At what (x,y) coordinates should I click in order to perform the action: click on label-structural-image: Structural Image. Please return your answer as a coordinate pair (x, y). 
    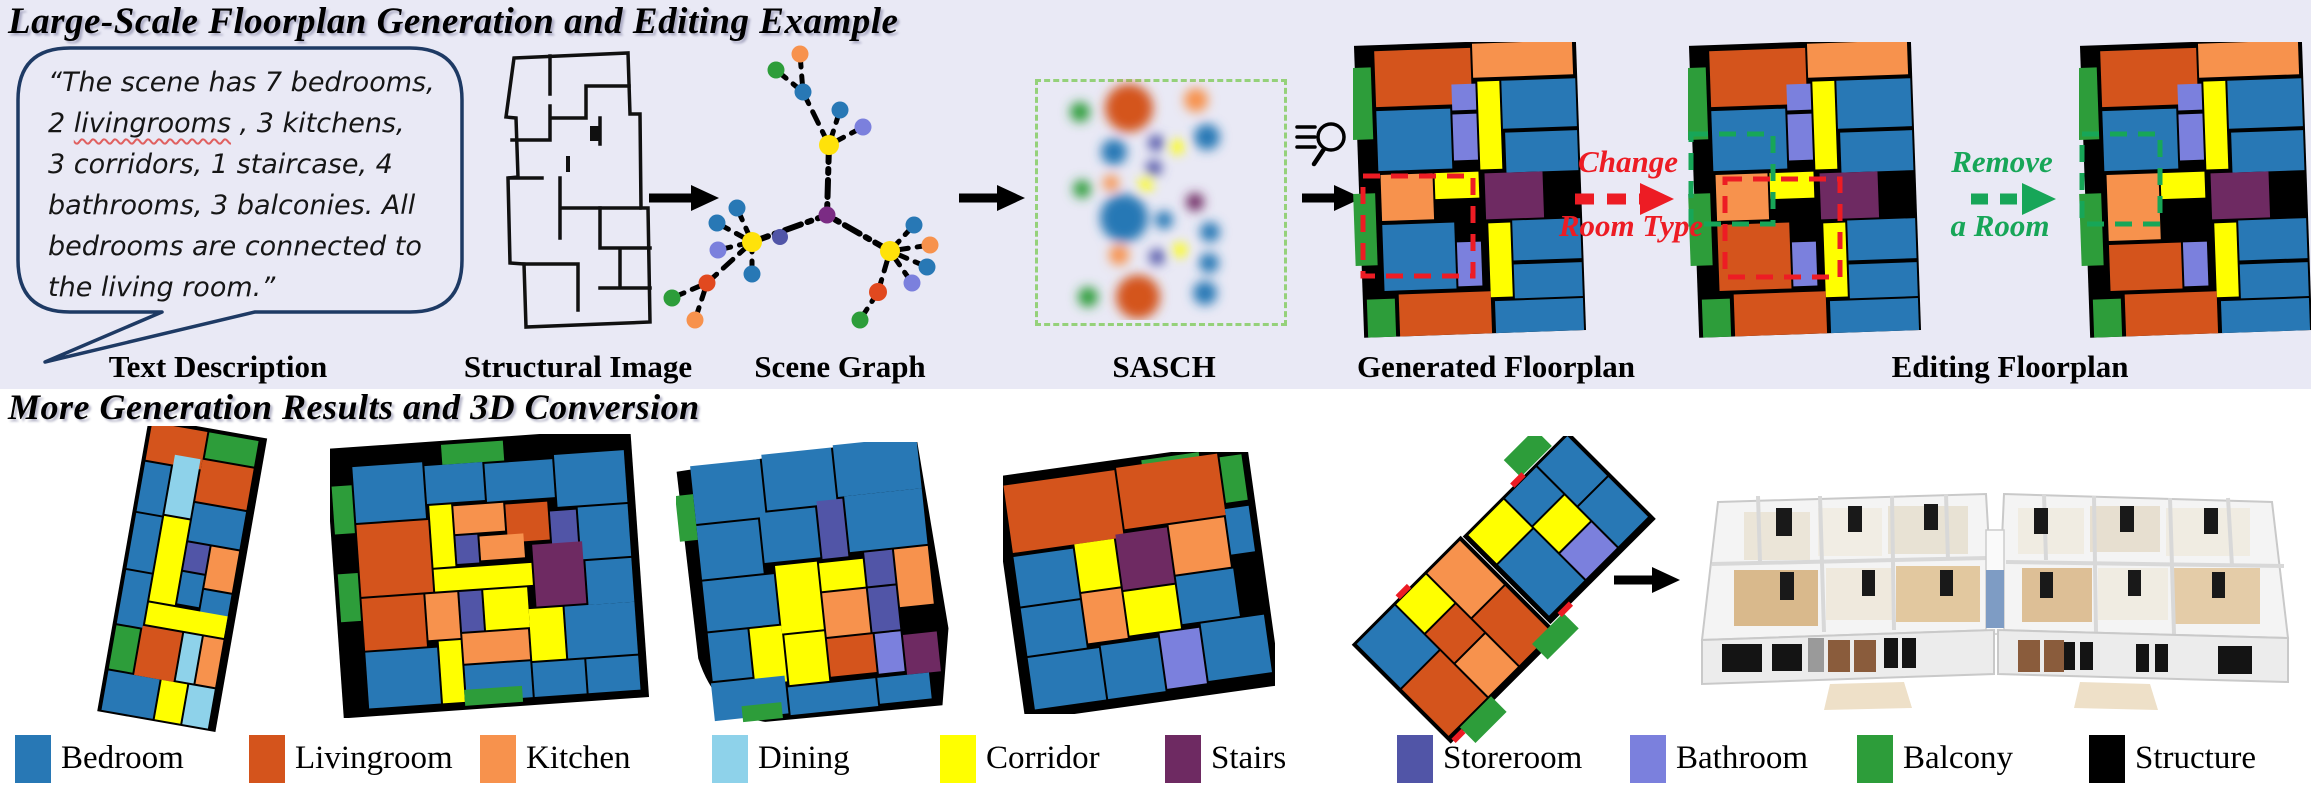
    Looking at the image, I should click on (578, 366).